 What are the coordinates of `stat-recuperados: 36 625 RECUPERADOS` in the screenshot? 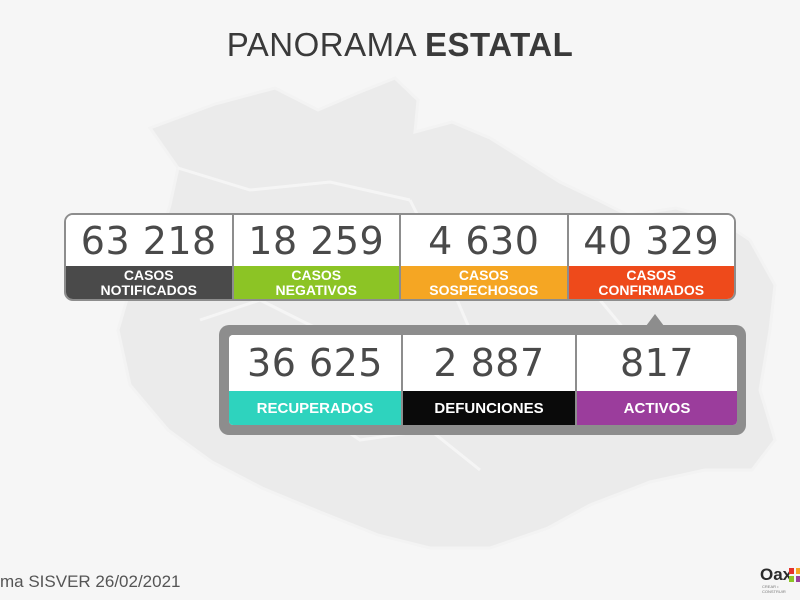 It's located at (316, 380).